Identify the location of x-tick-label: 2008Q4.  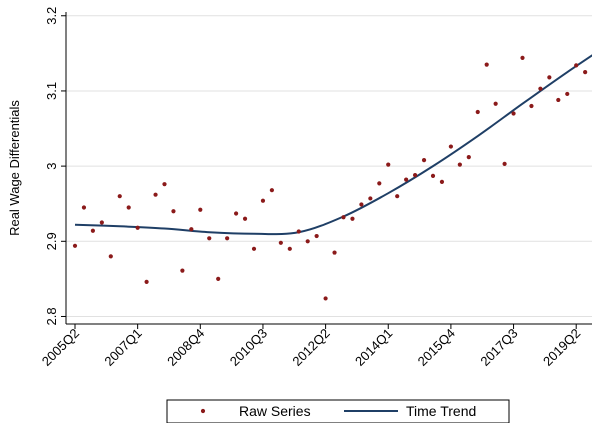
(185, 347).